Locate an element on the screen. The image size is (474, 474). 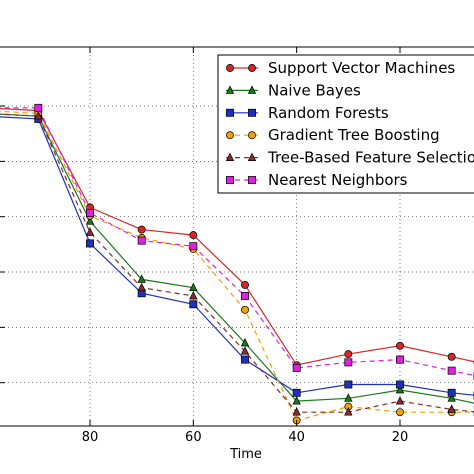
x-tick-label: 60 is located at coordinates (193, 437).